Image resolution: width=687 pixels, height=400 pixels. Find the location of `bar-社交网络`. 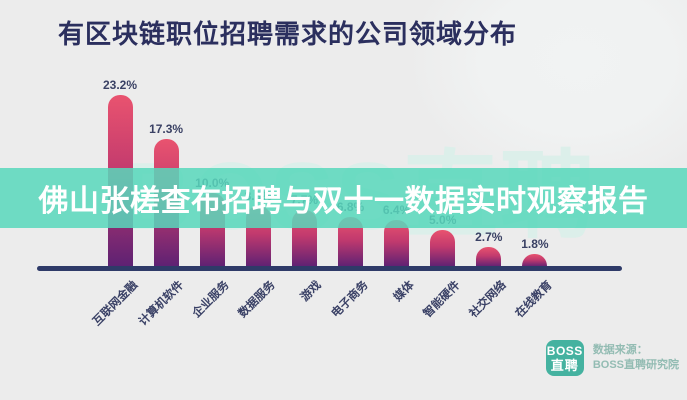

bar-社交网络 is located at coordinates (489, 257).